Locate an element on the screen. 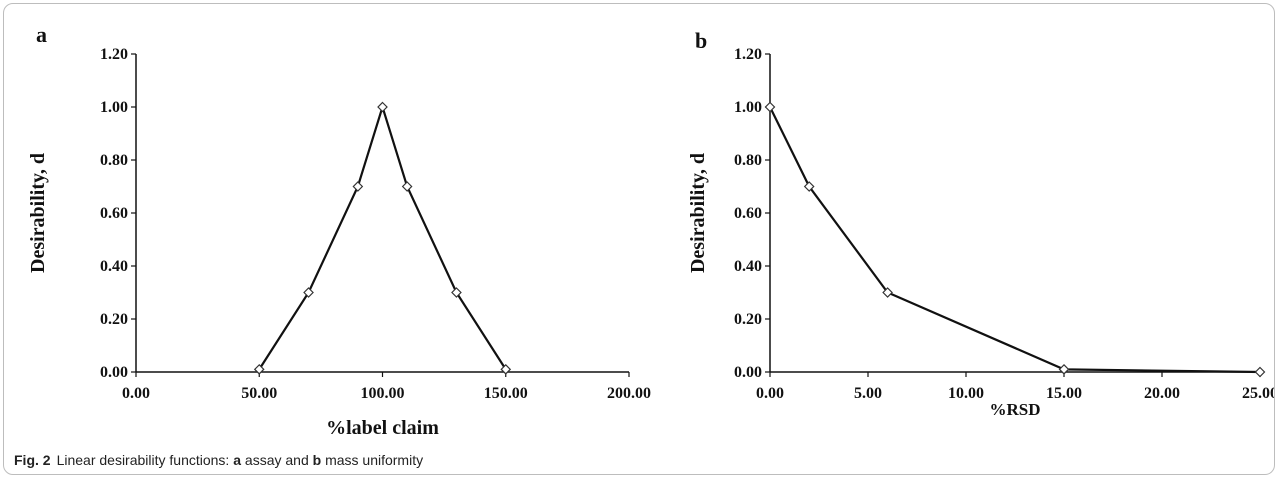 The width and height of the screenshot is (1281, 480). x-tick-label: 100.00 is located at coordinates (383, 393).